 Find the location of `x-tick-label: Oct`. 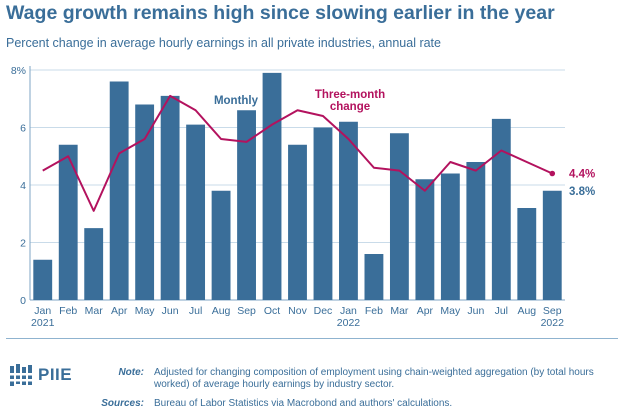

x-tick-label: Oct is located at coordinates (272, 311).